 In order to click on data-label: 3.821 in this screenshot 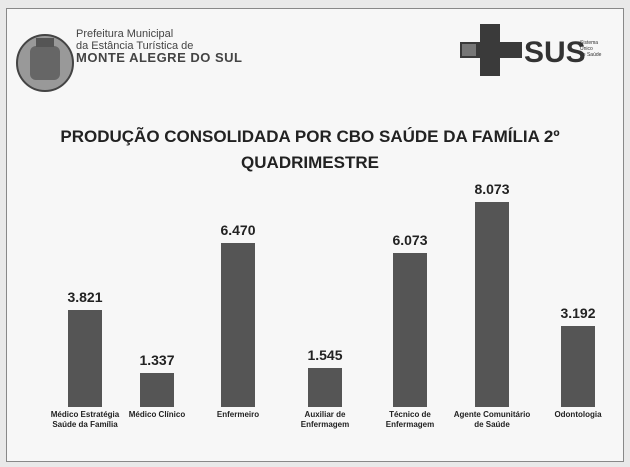, I will do `click(85, 296)`.